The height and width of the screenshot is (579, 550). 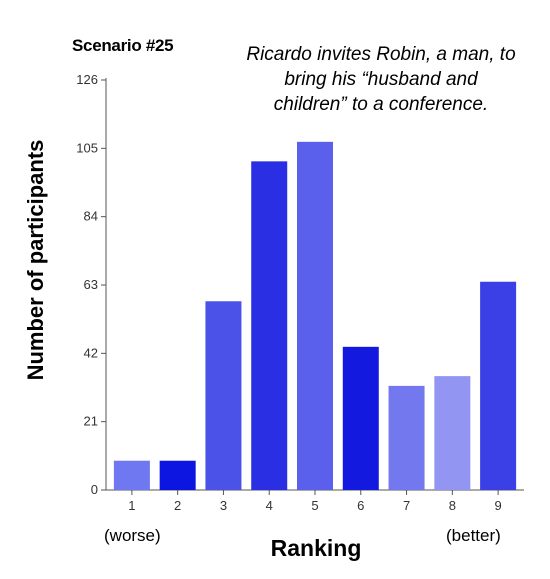 I want to click on y-tick-label: 63, so click(x=91, y=284).